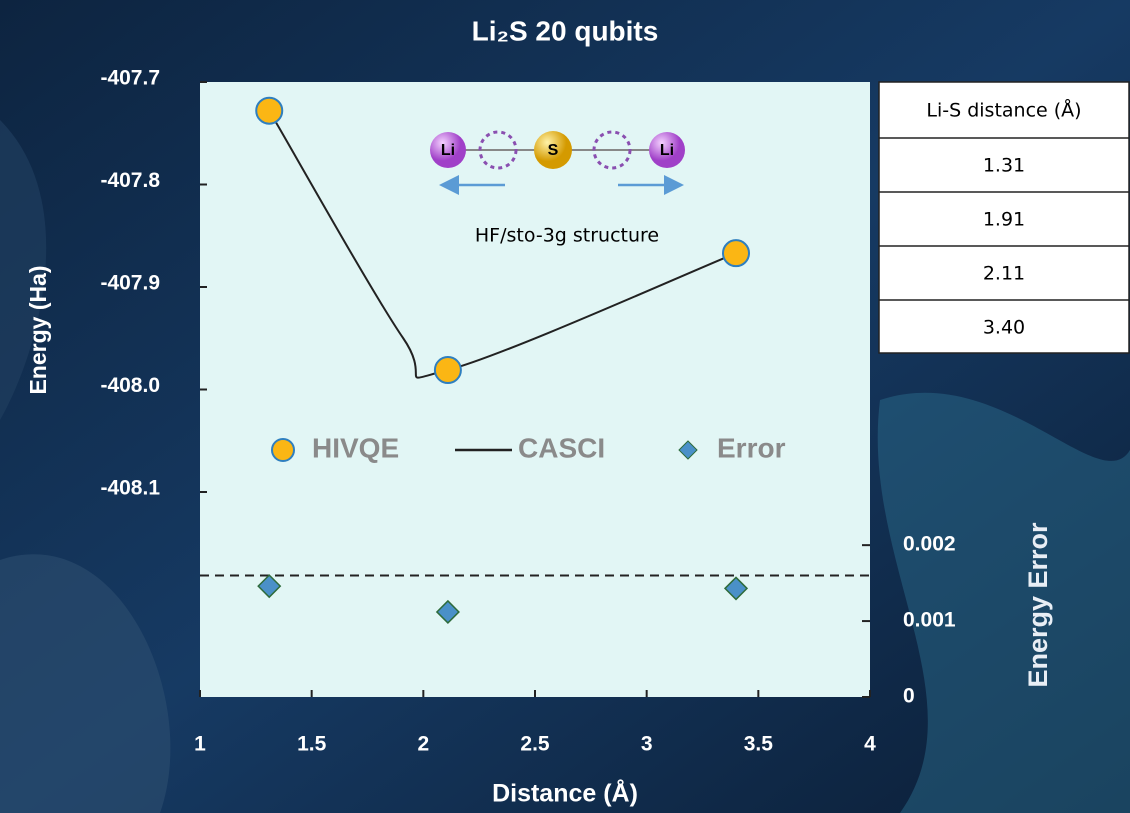 The image size is (1130, 813). Describe the element at coordinates (1004, 166) in the screenshot. I see `table-cell: 1.31` at that location.